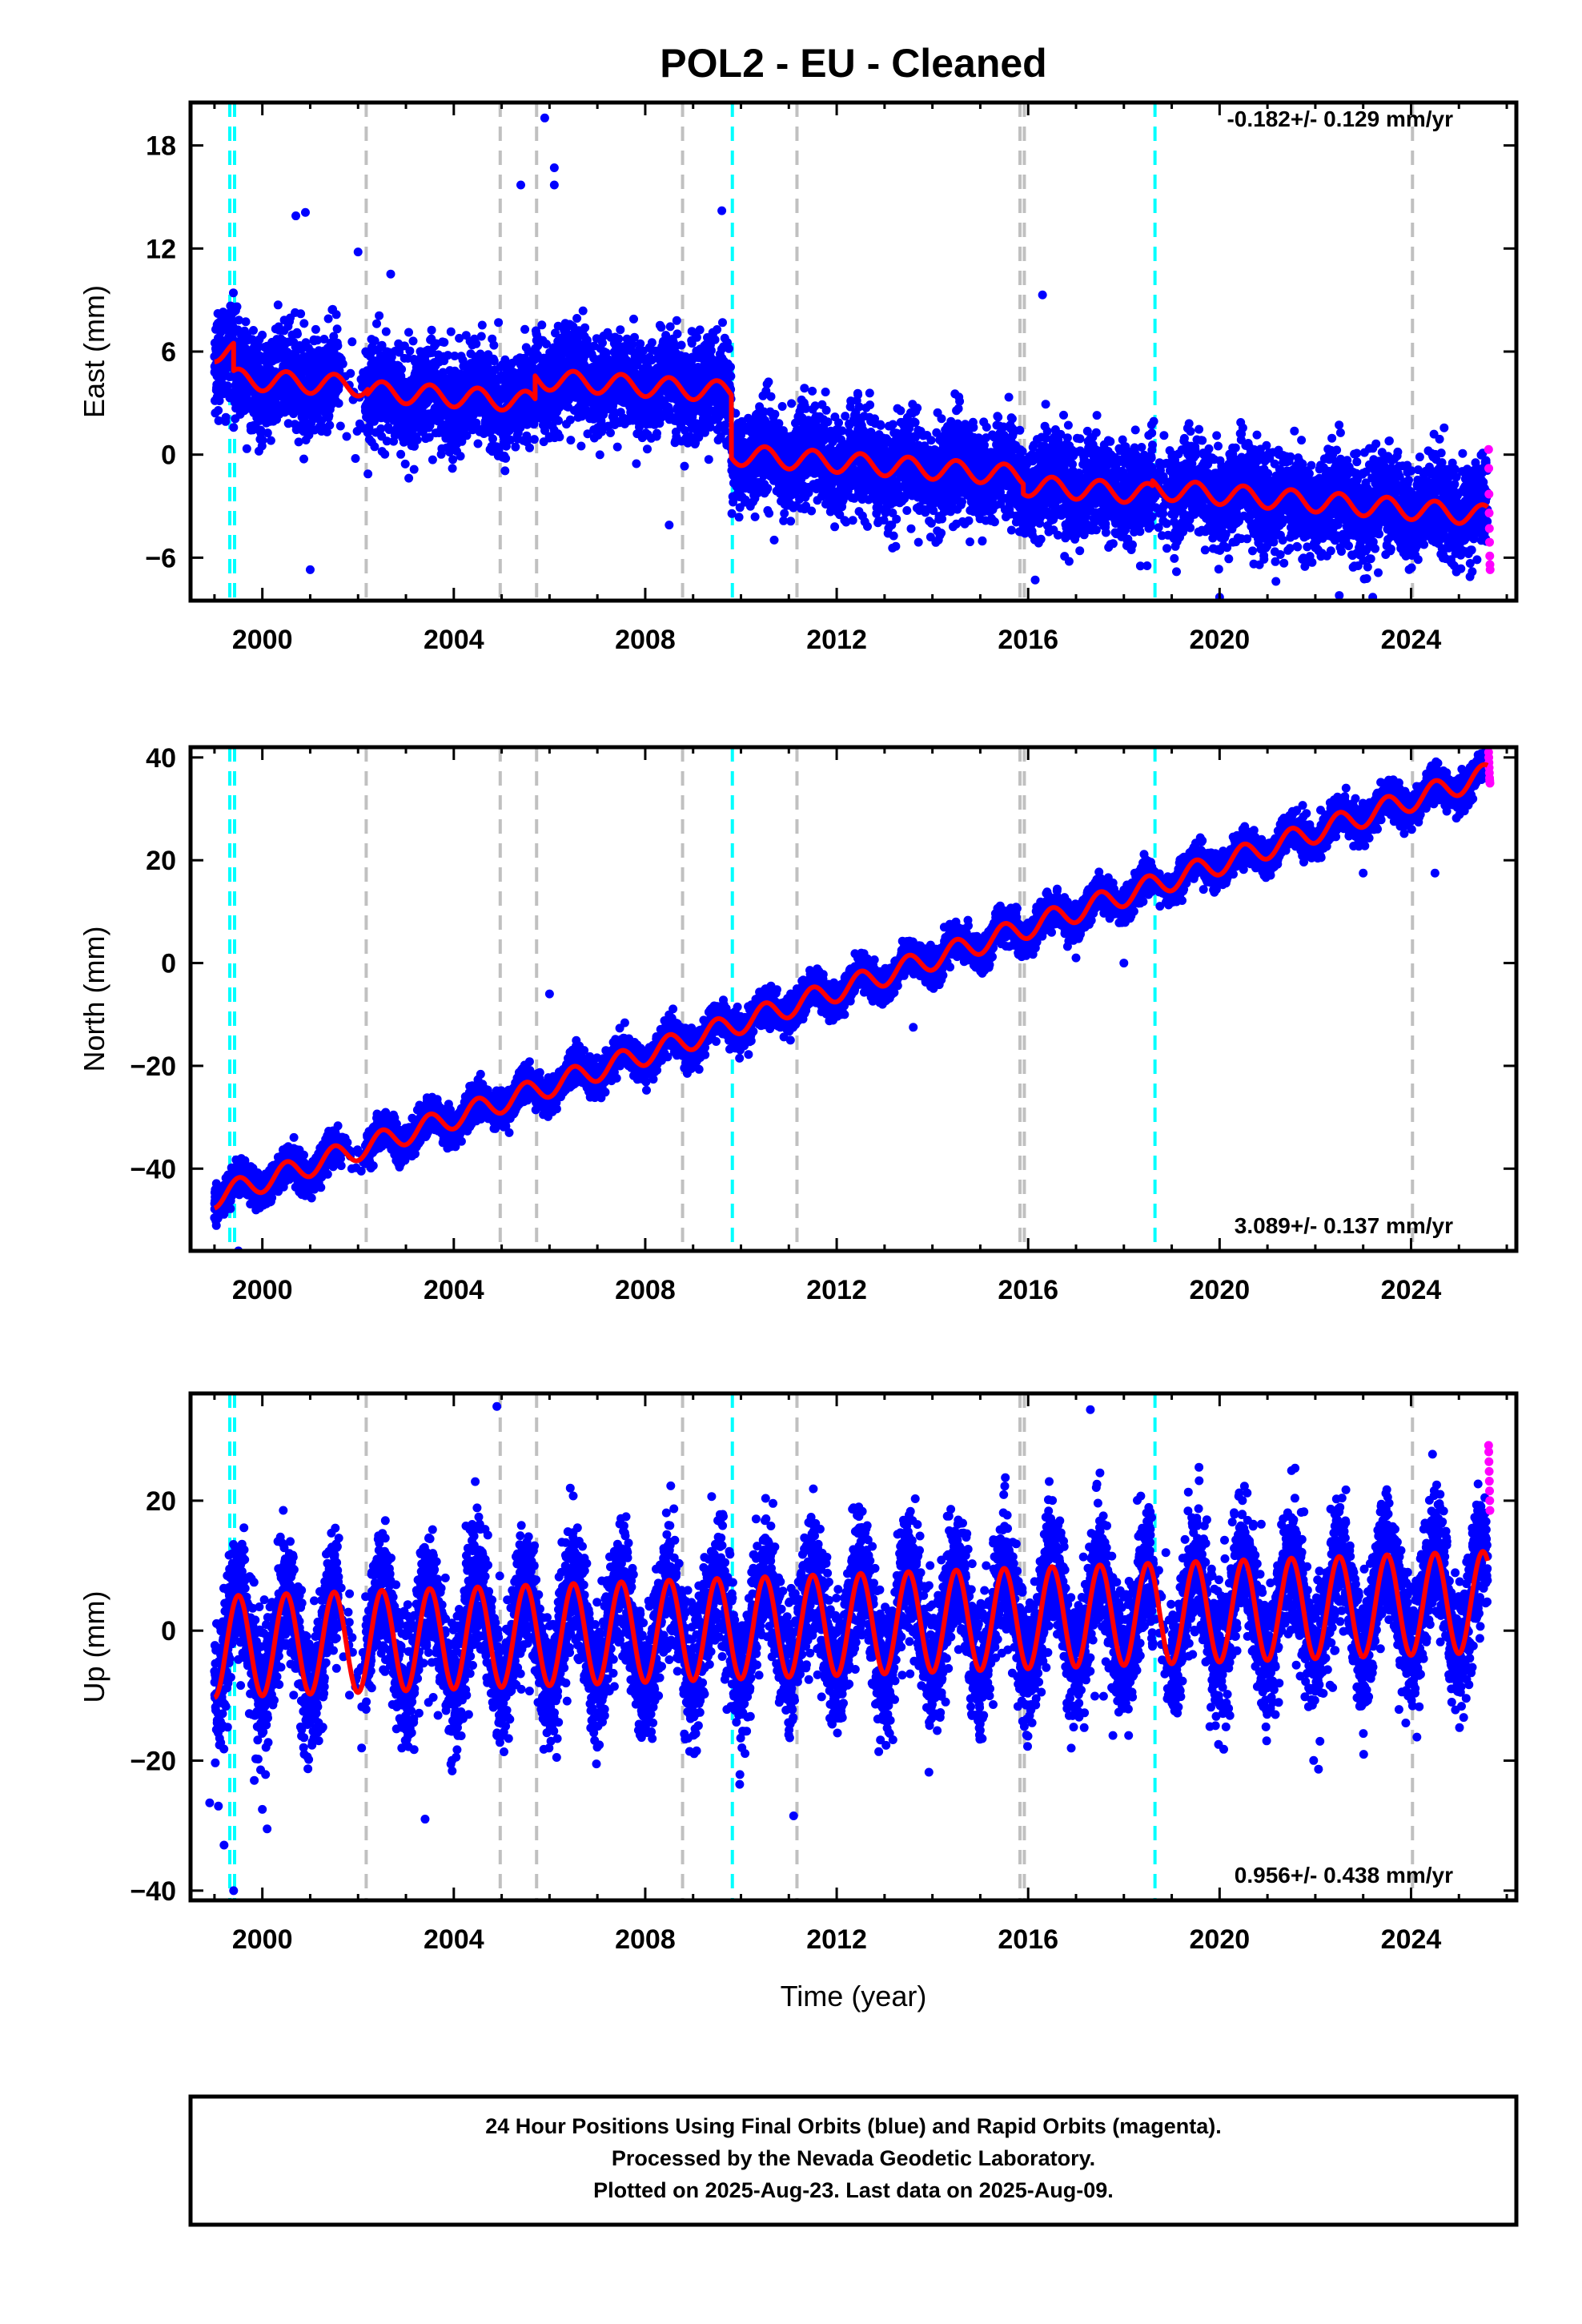  I want to click on north-xtick-label-5: 2020, so click(1220, 1290).